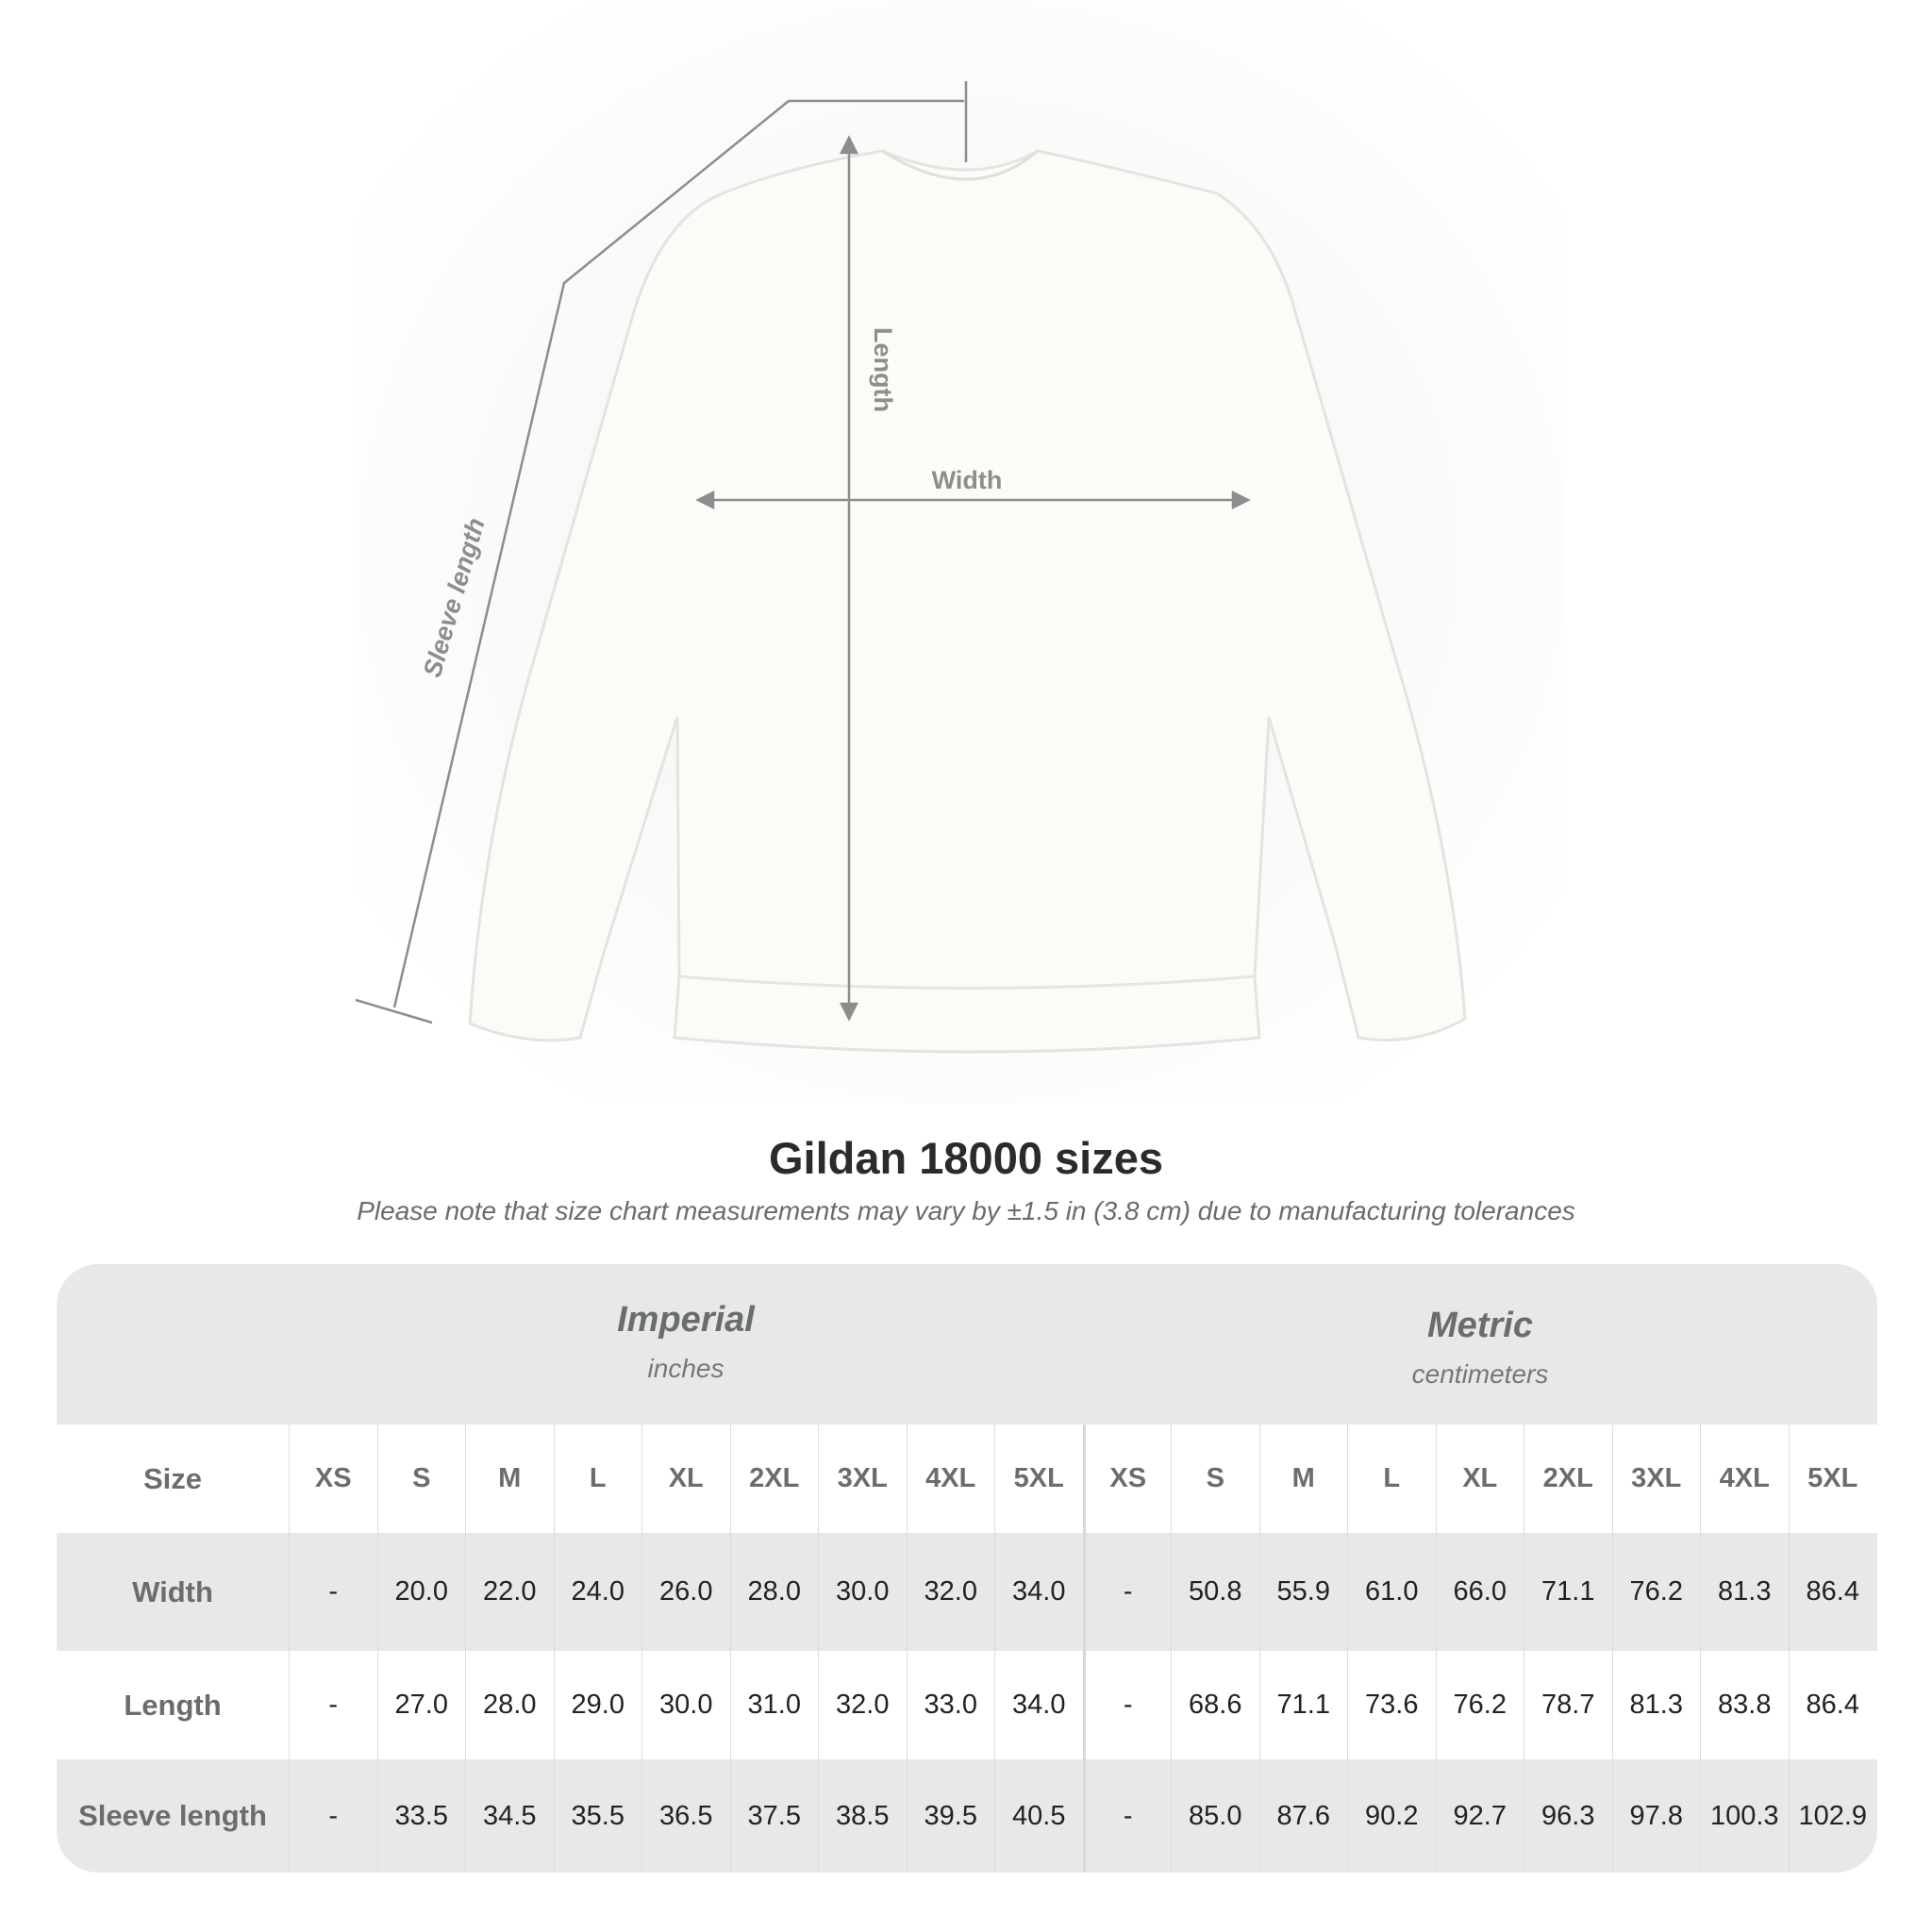 The height and width of the screenshot is (1932, 1932). What do you see at coordinates (1745, 1705) in the screenshot?
I see `metric-value-cell: 83.8` at bounding box center [1745, 1705].